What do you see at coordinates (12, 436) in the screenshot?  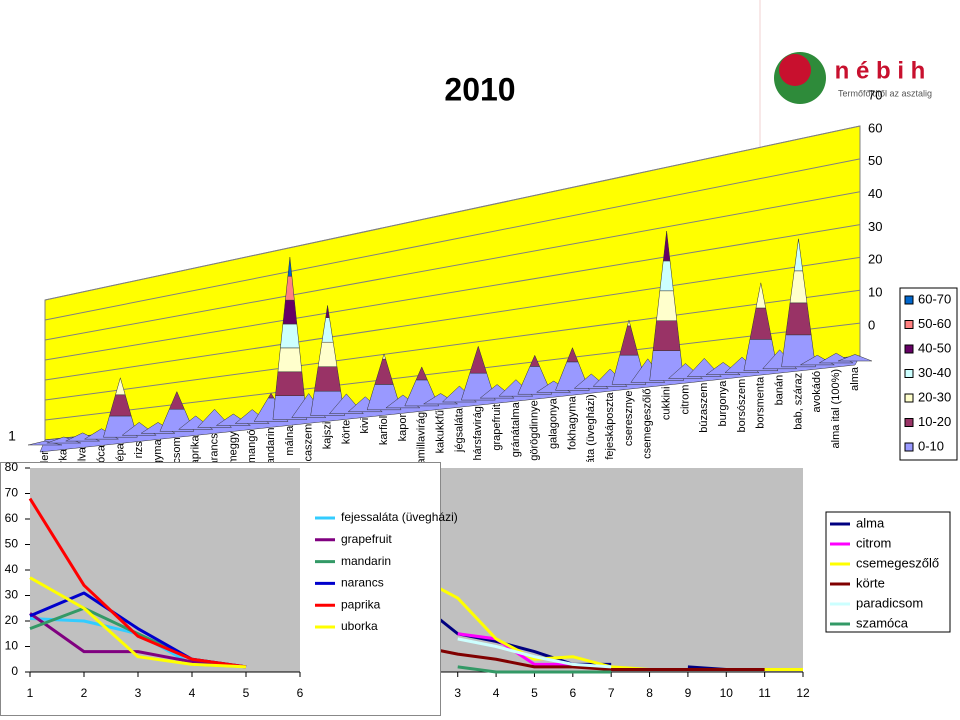 I see `series-label: 1` at bounding box center [12, 436].